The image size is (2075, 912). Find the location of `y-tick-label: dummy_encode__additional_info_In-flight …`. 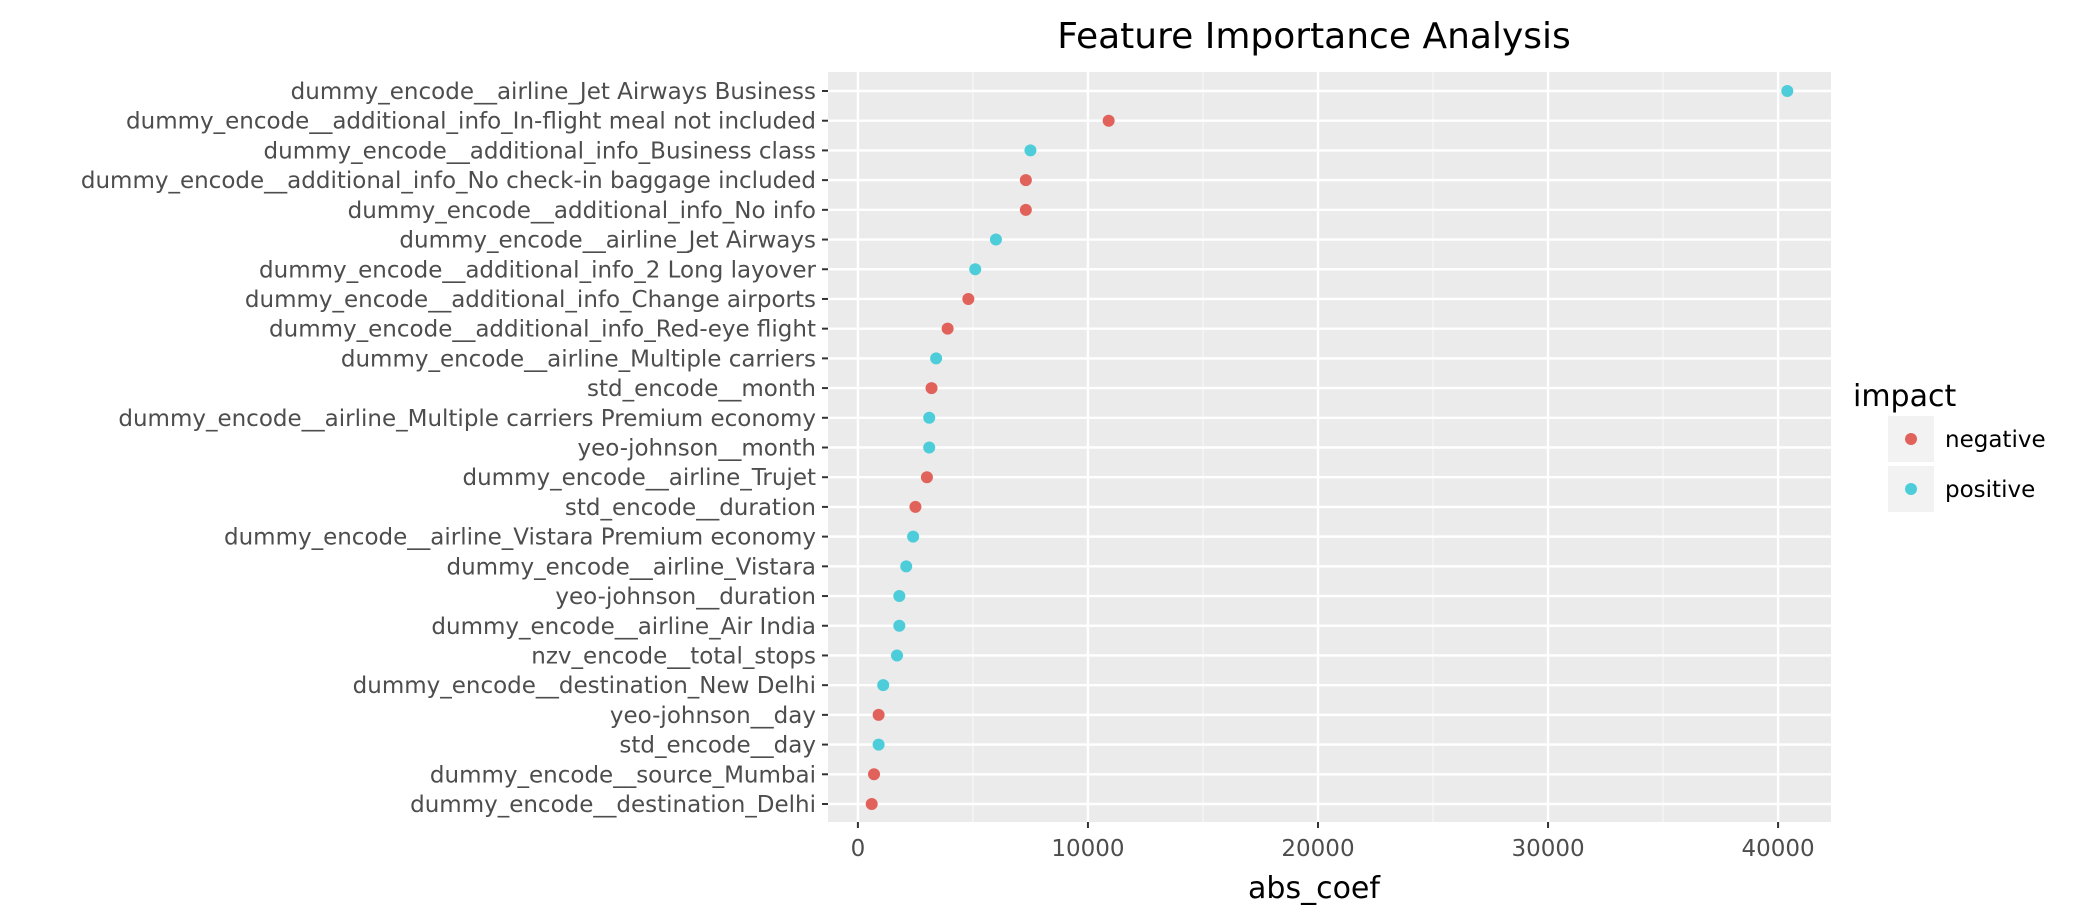

y-tick-label: dummy_encode__additional_info_In-flight … is located at coordinates (471, 122).